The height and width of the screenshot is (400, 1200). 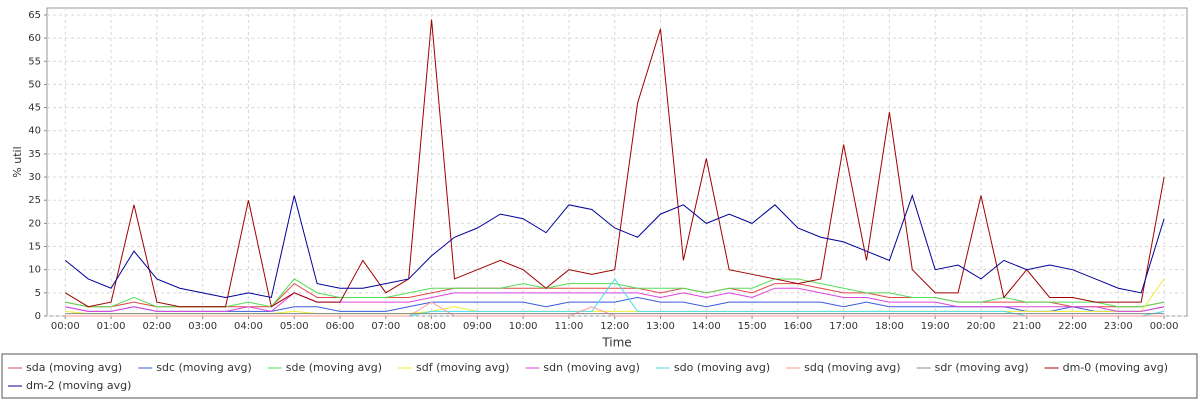 What do you see at coordinates (340, 326) in the screenshot?
I see `x-tick-label: 06:00` at bounding box center [340, 326].